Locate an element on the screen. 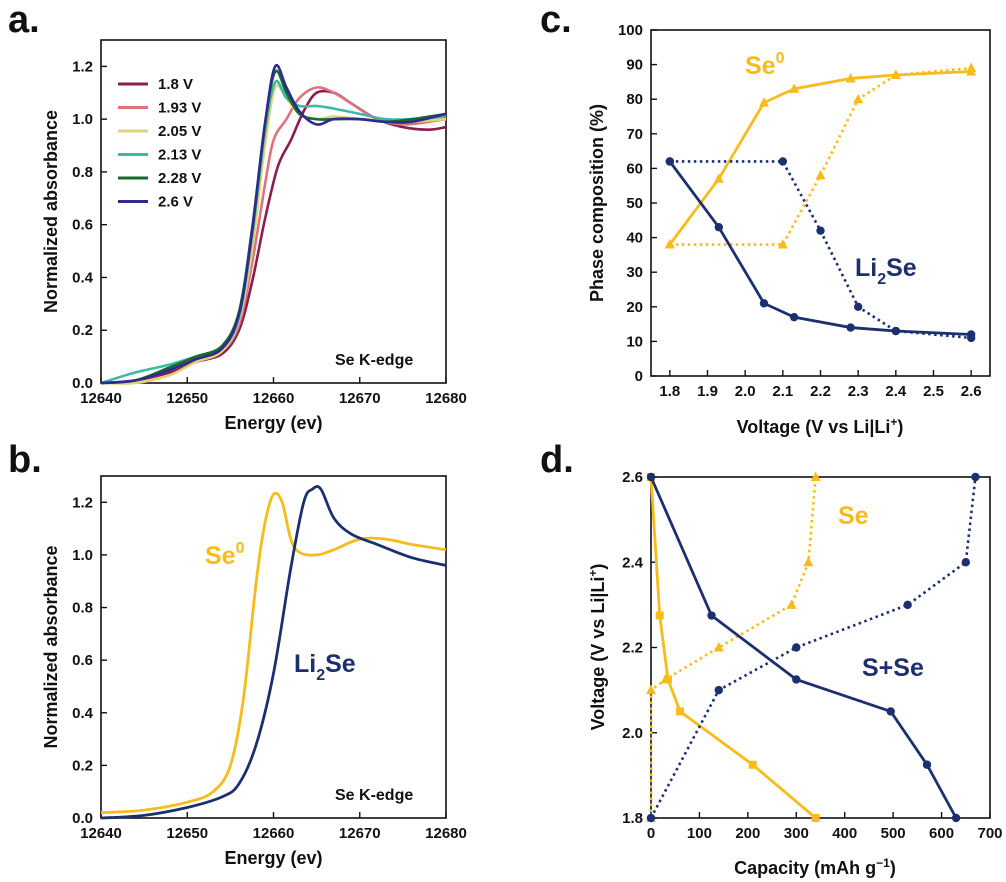 This screenshot has height=882, width=1006. label-sse-d: S+Se is located at coordinates (893, 668).